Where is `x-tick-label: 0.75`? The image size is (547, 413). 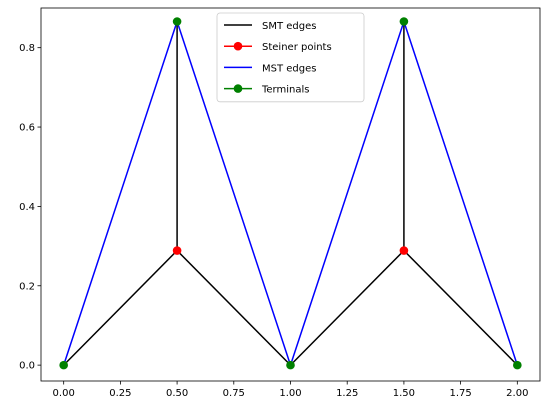
x-tick-label: 0.75 is located at coordinates (234, 393).